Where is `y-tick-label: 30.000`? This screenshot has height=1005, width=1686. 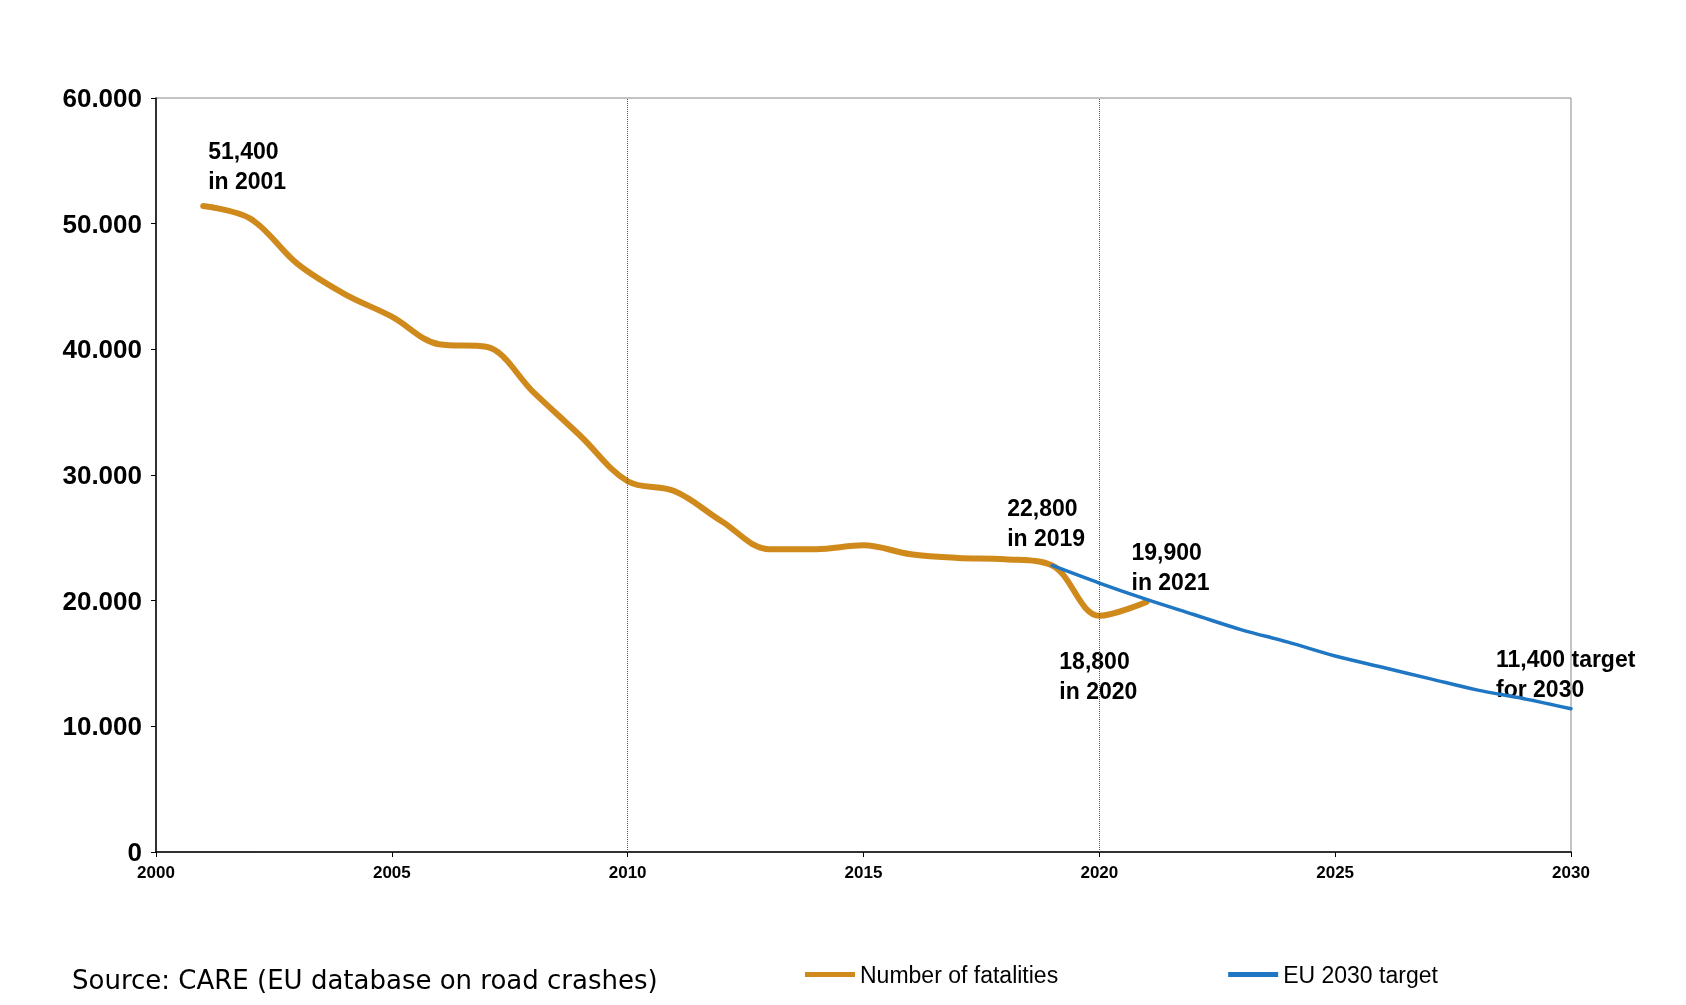
y-tick-label: 30.000 is located at coordinates (102, 475).